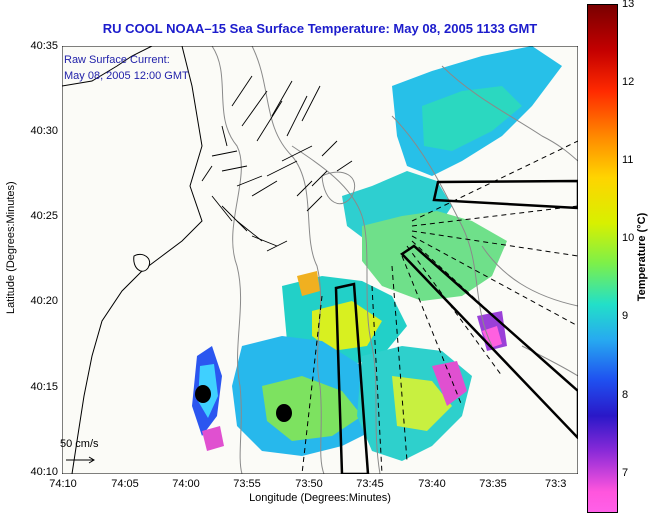  What do you see at coordinates (247, 484) in the screenshot?
I see `x-tick: 73:55` at bounding box center [247, 484].